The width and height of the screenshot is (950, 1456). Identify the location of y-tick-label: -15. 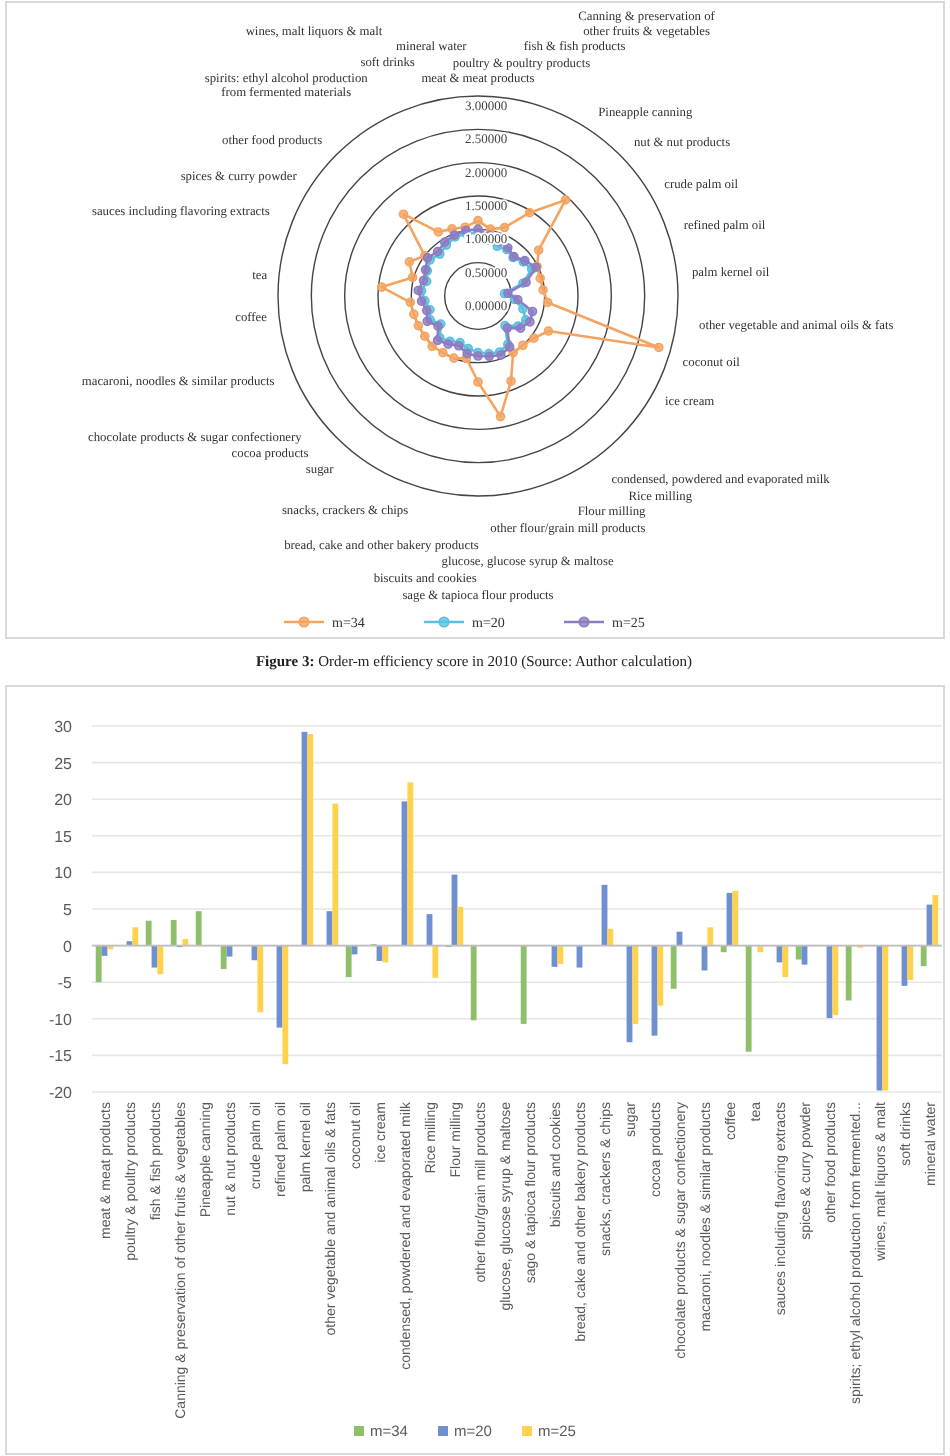
(61, 1056).